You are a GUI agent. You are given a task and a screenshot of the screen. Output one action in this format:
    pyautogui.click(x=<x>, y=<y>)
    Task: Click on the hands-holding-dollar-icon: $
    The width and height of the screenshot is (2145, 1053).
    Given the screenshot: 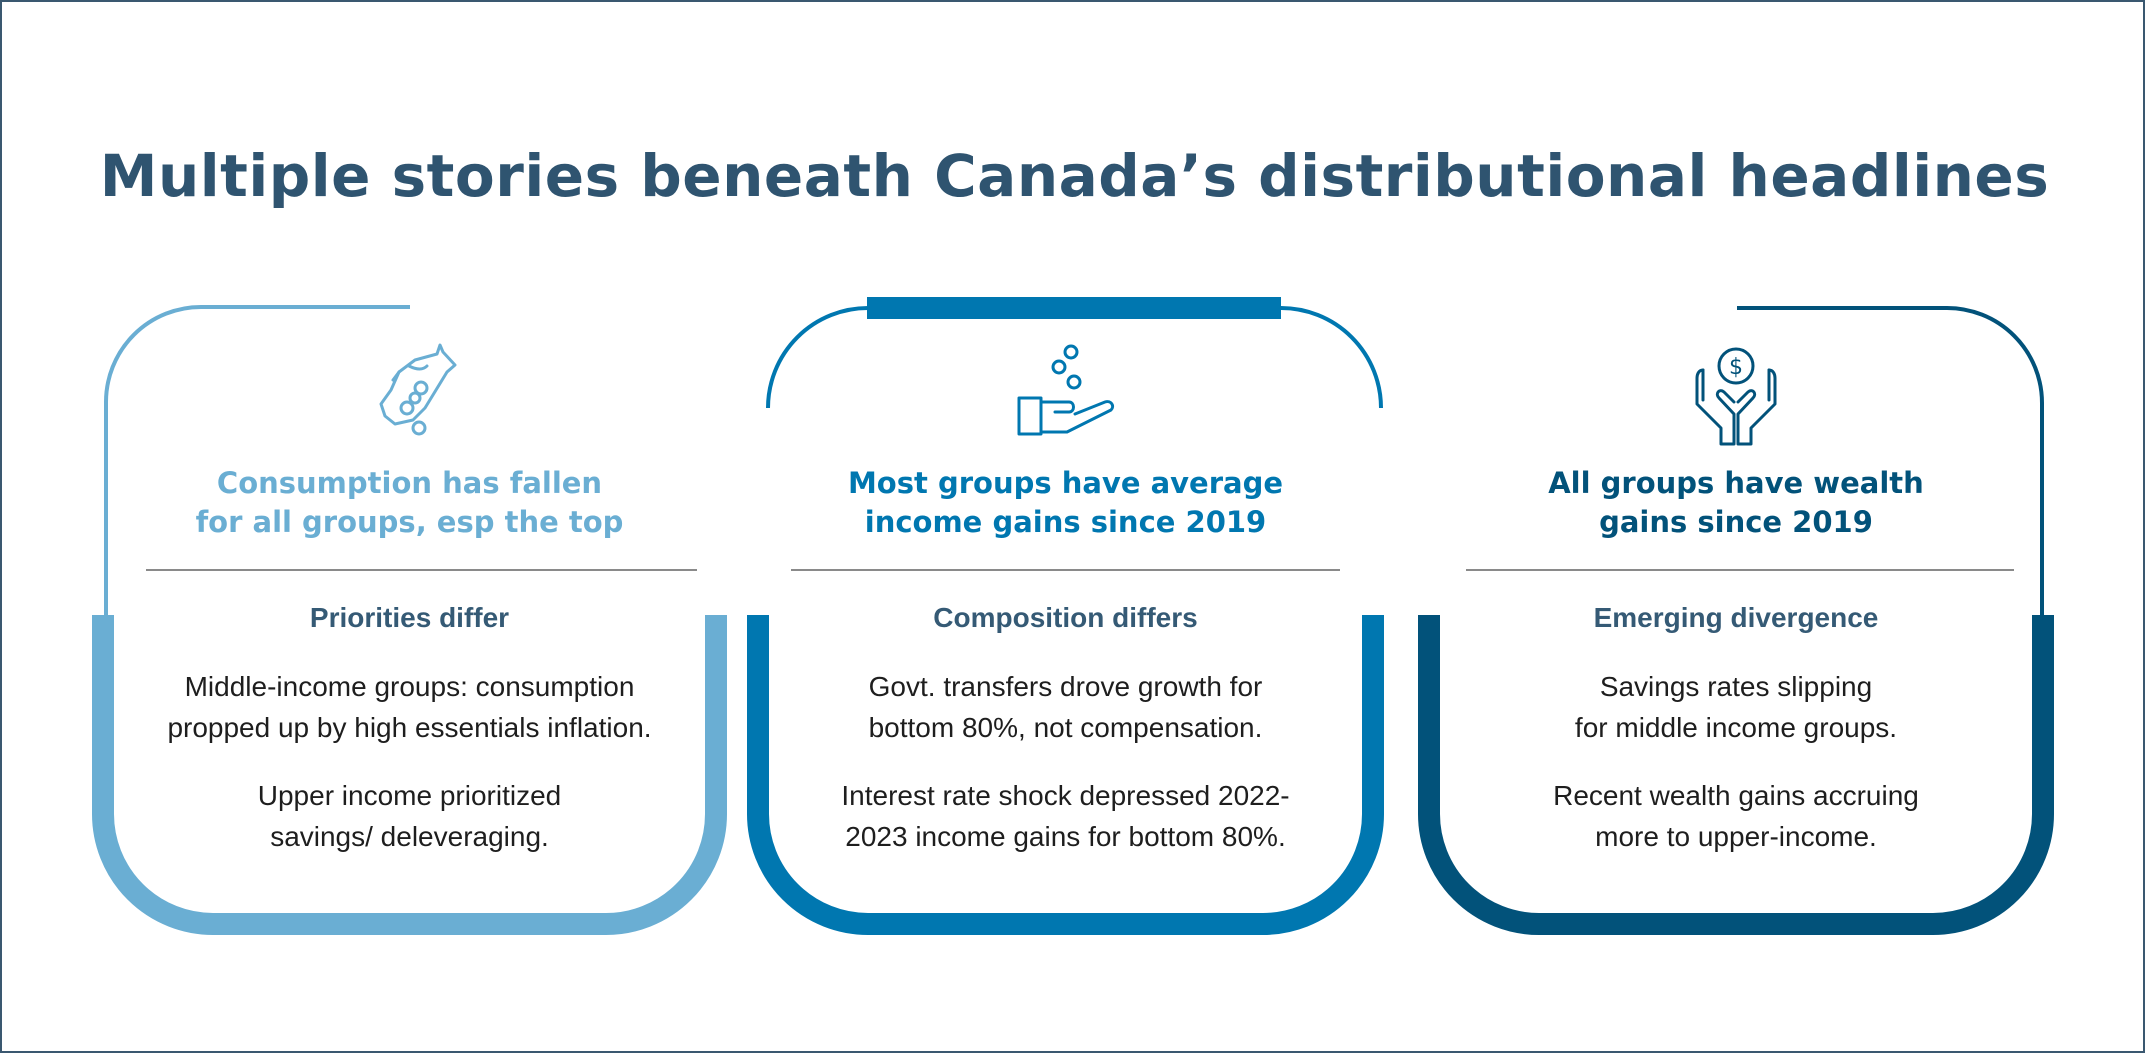 What is the action you would take?
    pyautogui.click(x=1736, y=396)
    